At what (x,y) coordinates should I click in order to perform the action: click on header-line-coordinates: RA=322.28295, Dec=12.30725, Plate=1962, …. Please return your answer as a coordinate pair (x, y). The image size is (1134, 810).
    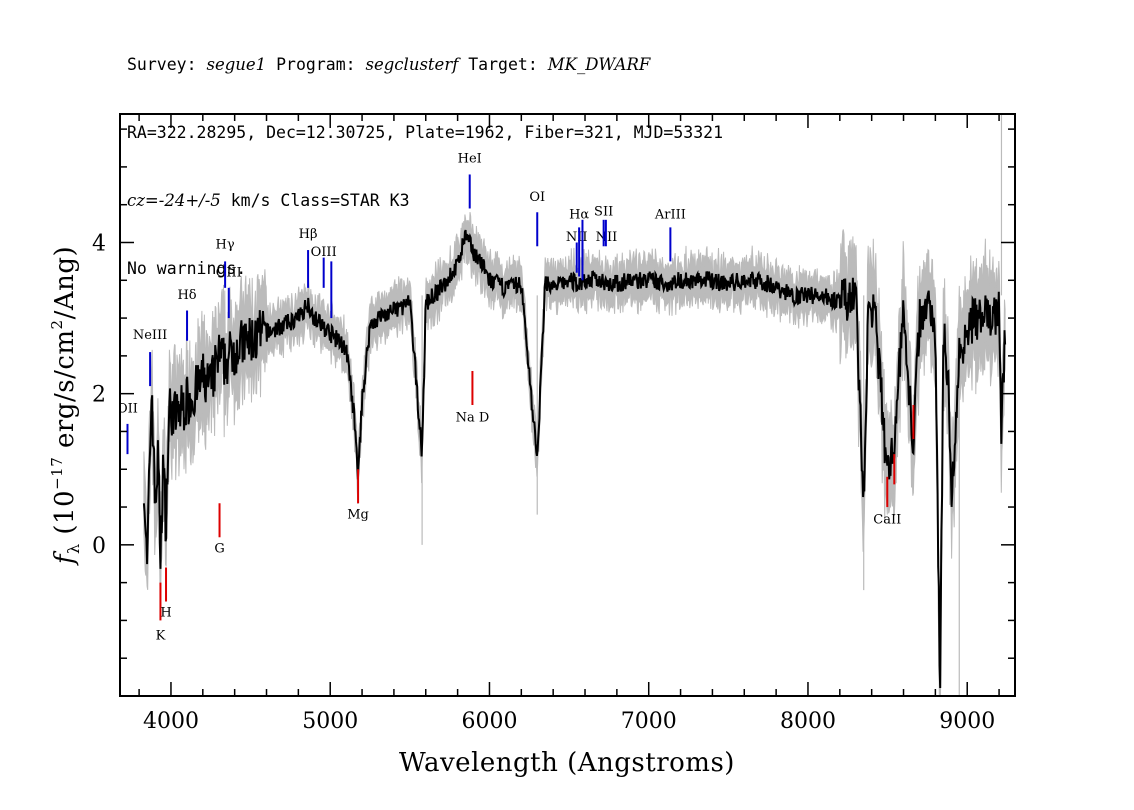
    Looking at the image, I should click on (425, 132).